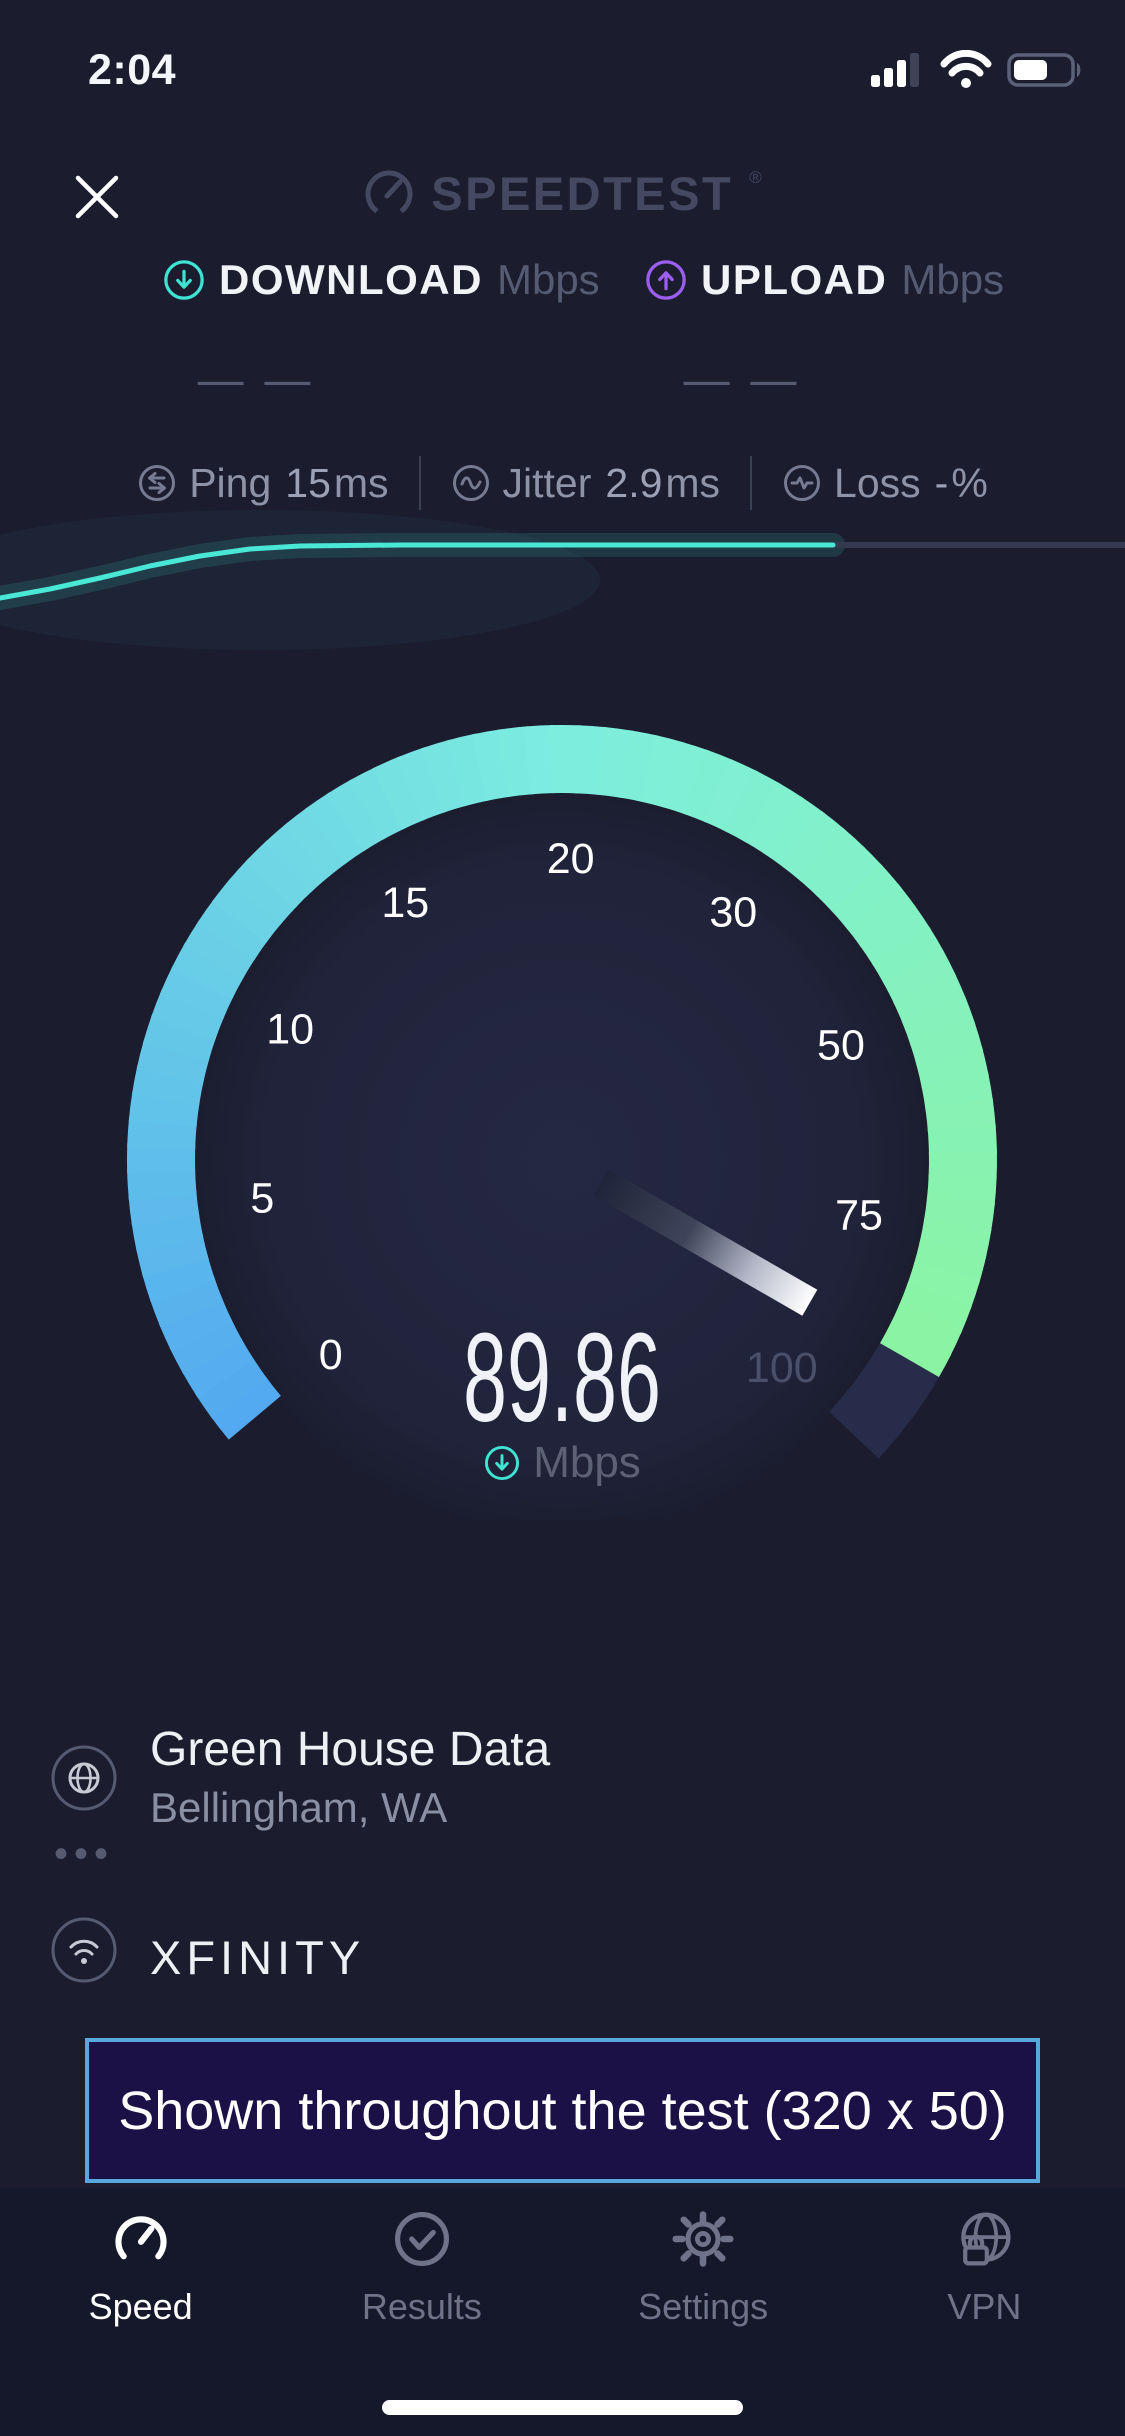 The image size is (1125, 2436). I want to click on ad-banner: Shown throughout the test (320 x 50), so click(562, 2110).